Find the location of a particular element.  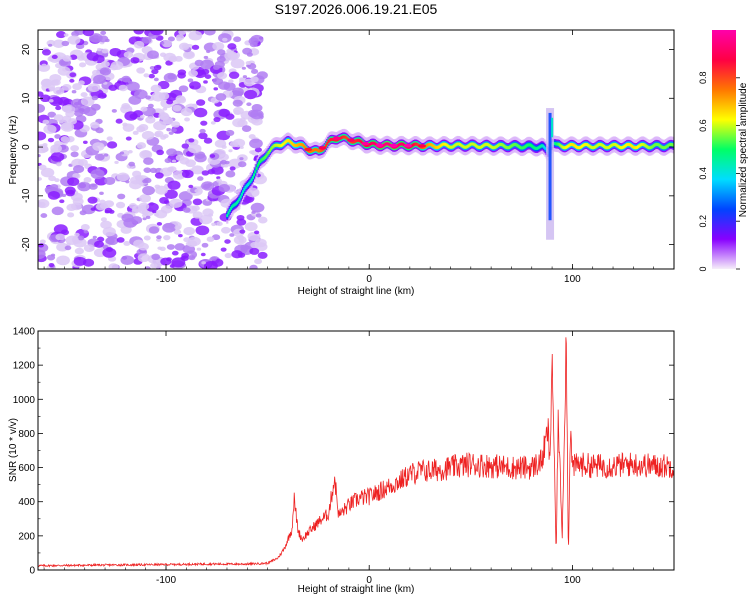

spectrogram-ytick-label-2: 0 is located at coordinates (26, 147).